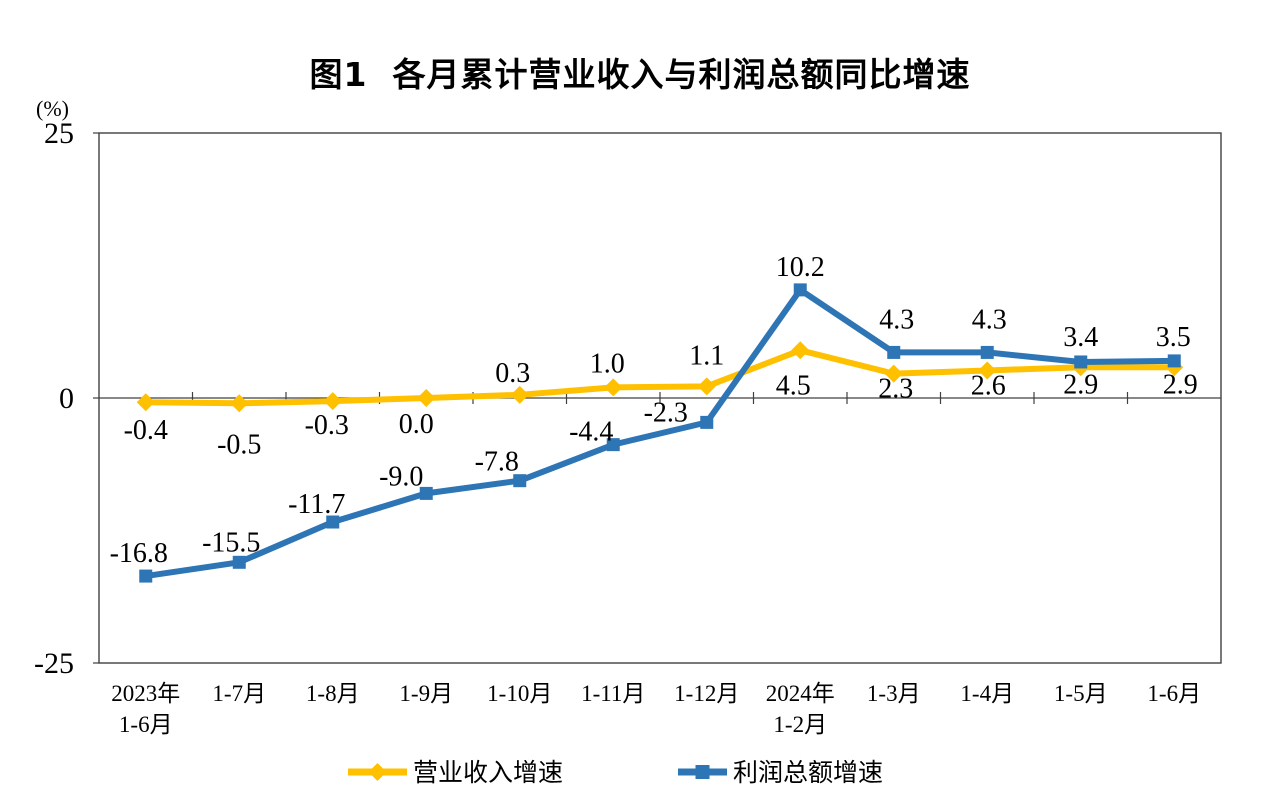 This screenshot has height=805, width=1280. I want to click on data-label: -0.5, so click(239, 444).